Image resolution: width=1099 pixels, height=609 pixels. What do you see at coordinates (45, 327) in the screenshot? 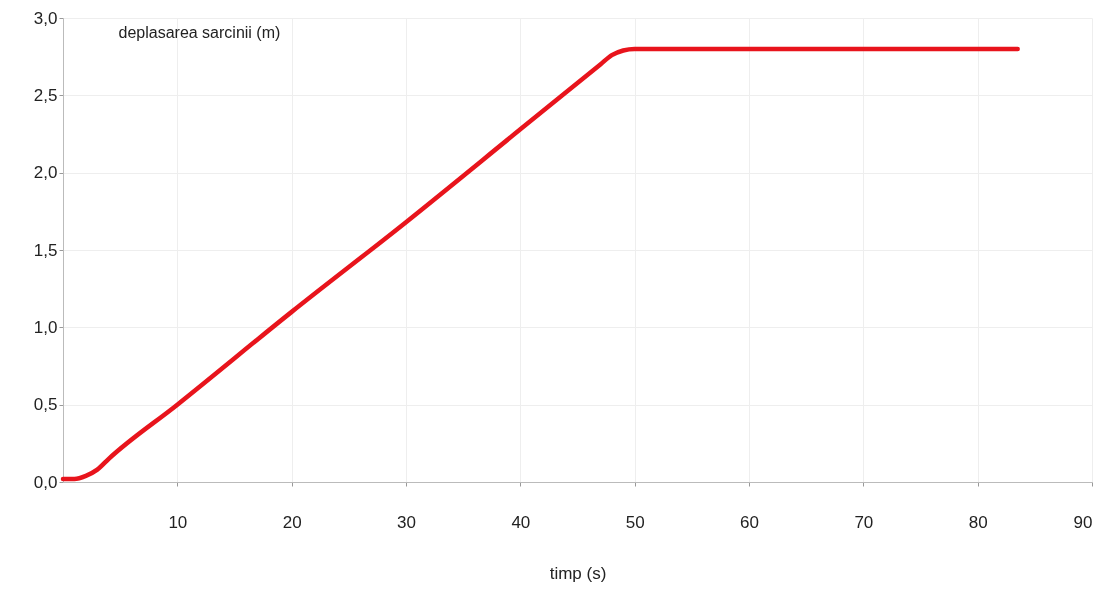
I see `y-tick-label: 1,0` at bounding box center [45, 327].